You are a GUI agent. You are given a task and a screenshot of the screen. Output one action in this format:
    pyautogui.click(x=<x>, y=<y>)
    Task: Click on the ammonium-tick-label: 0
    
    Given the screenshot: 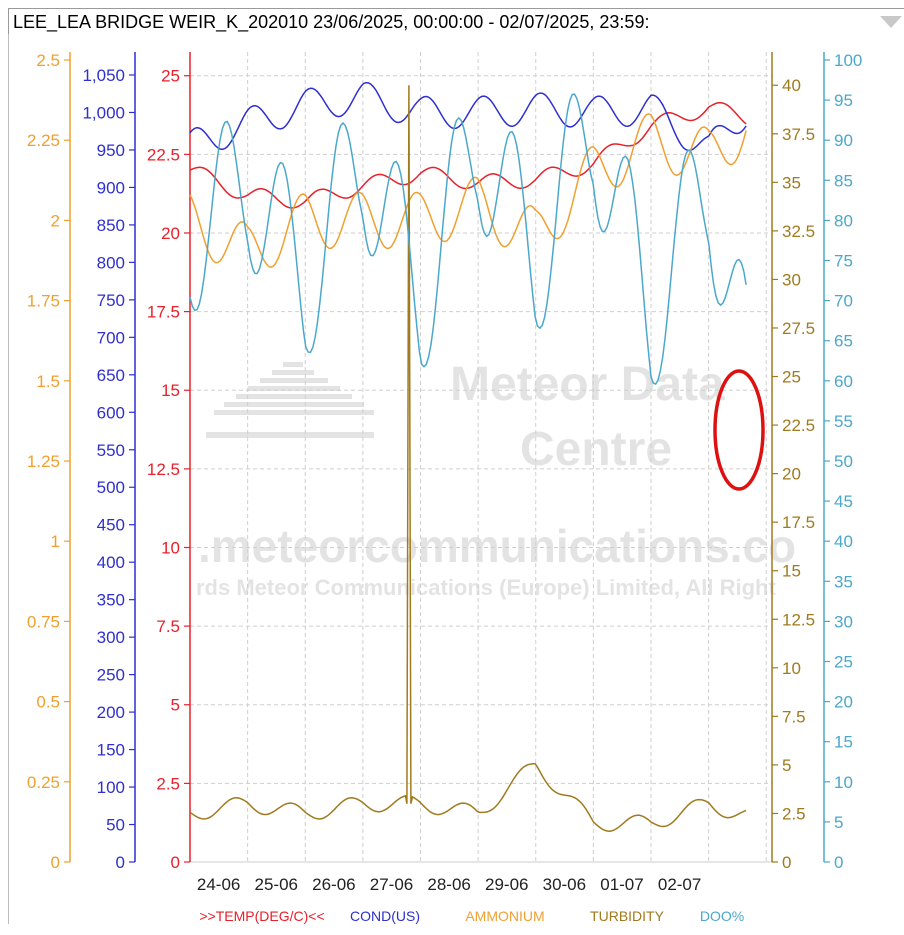 What is the action you would take?
    pyautogui.click(x=55, y=862)
    